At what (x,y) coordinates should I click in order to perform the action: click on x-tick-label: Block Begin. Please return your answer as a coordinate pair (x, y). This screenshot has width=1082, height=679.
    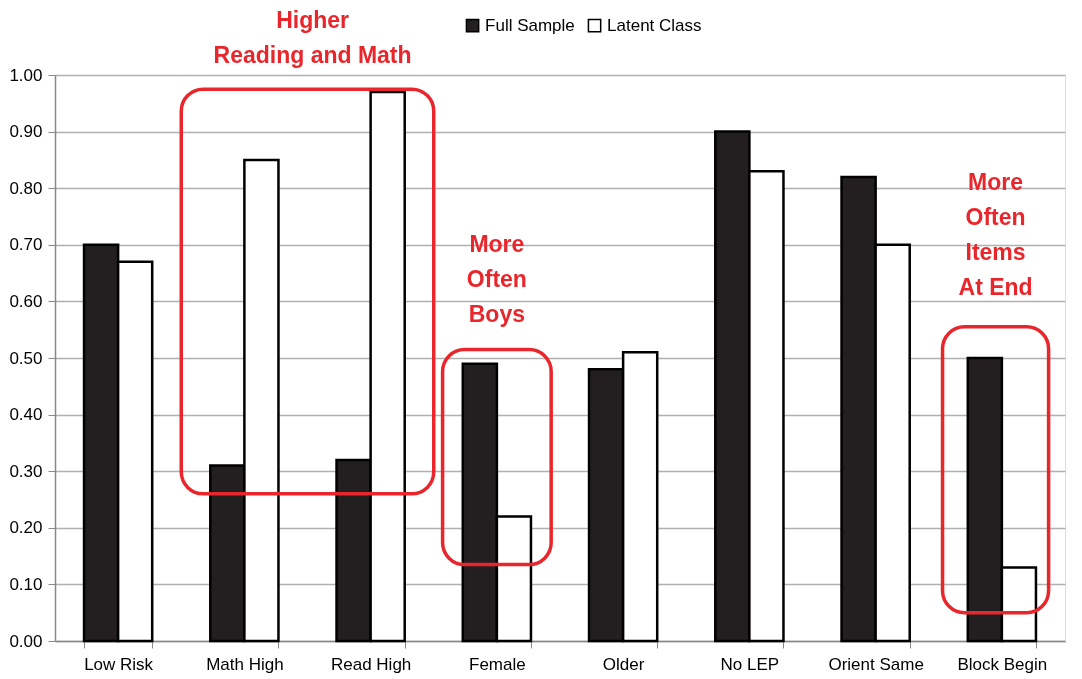
    Looking at the image, I should click on (1002, 664).